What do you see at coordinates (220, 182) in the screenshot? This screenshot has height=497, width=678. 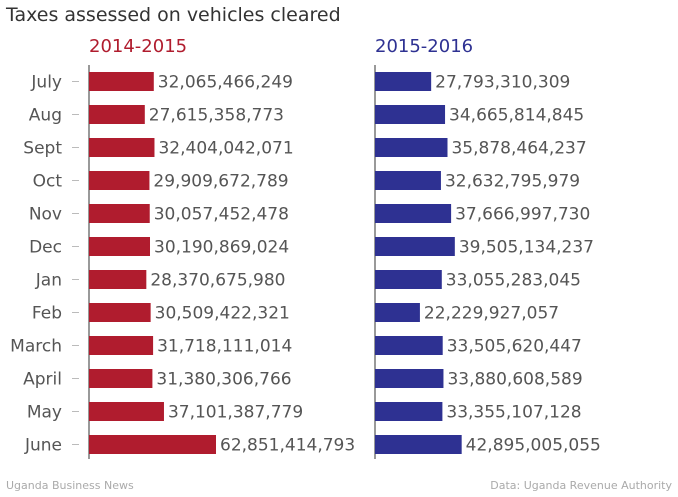 I see `bar-value-label: 29,909,672,789` at bounding box center [220, 182].